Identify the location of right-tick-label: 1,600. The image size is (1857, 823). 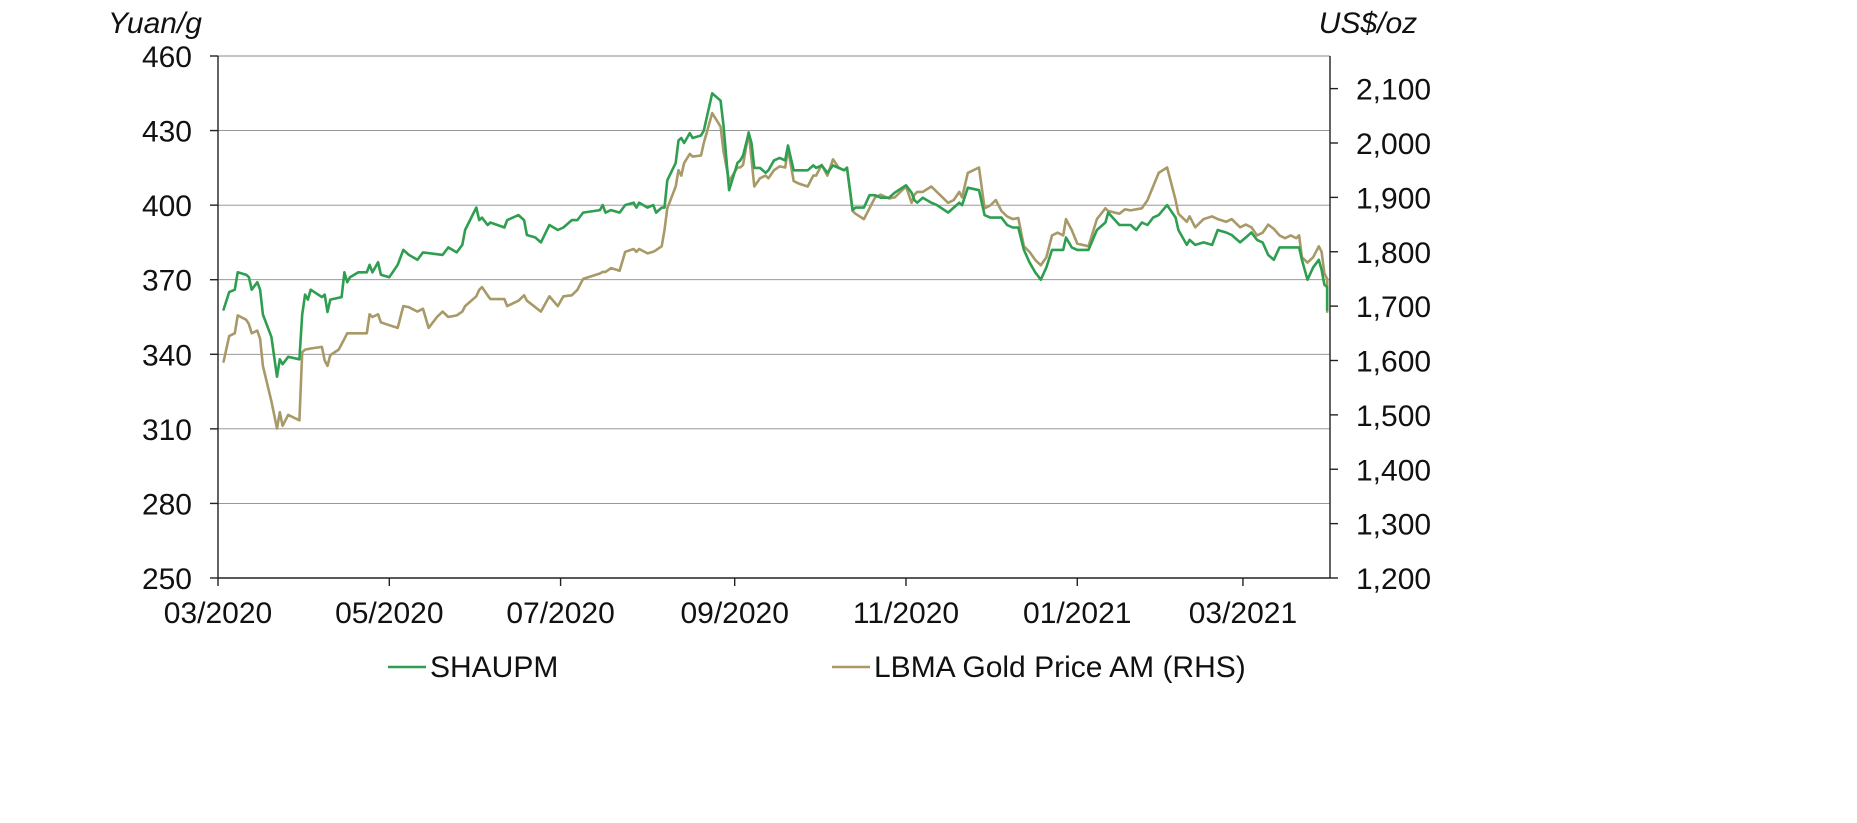
(1393, 362).